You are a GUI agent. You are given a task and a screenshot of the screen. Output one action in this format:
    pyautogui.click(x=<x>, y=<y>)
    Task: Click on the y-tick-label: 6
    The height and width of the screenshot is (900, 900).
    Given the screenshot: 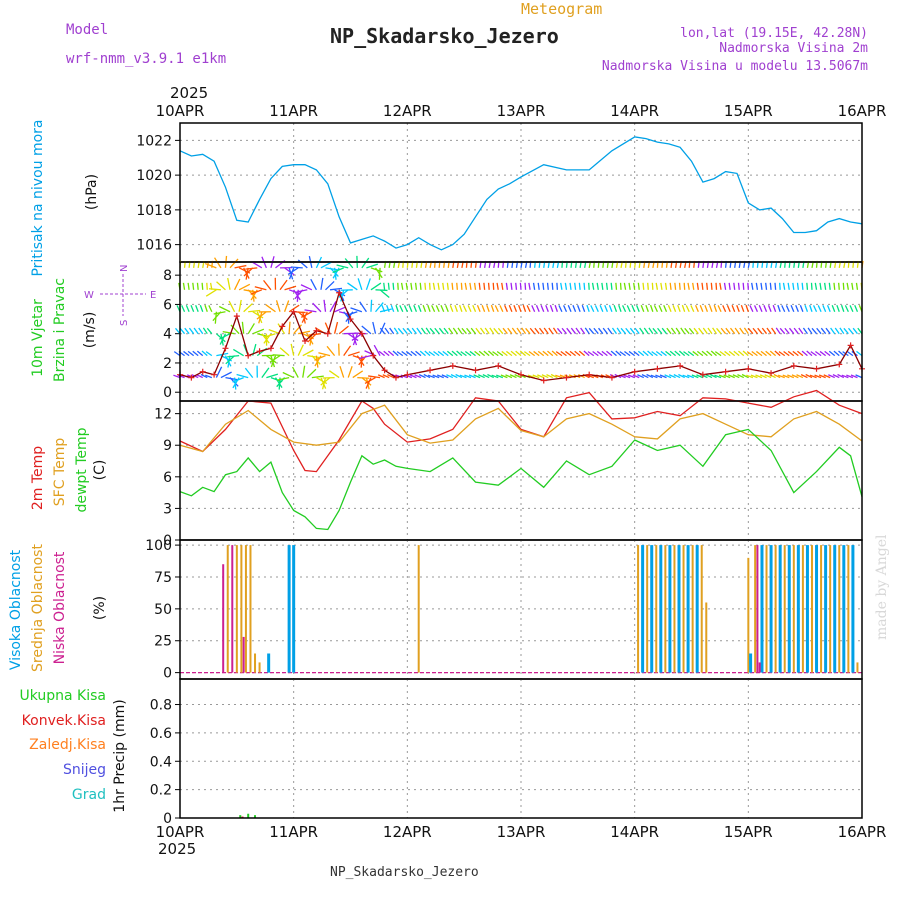 What is the action you would take?
    pyautogui.click(x=167, y=478)
    